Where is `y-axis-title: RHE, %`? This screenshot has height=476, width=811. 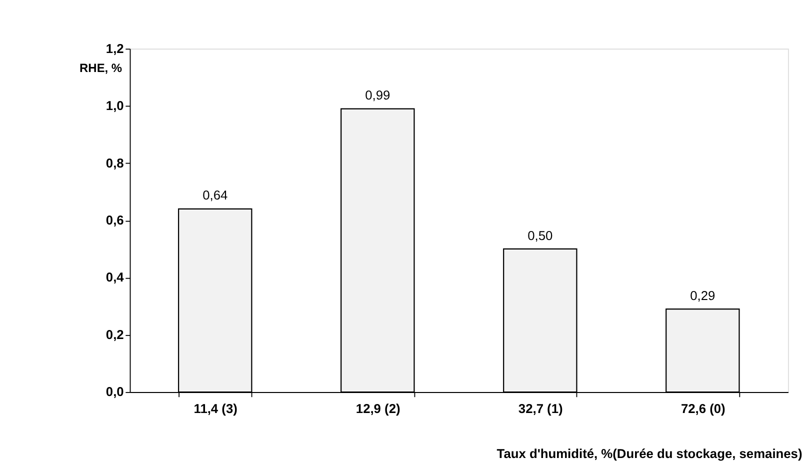
y-axis-title: RHE, % is located at coordinates (101, 68).